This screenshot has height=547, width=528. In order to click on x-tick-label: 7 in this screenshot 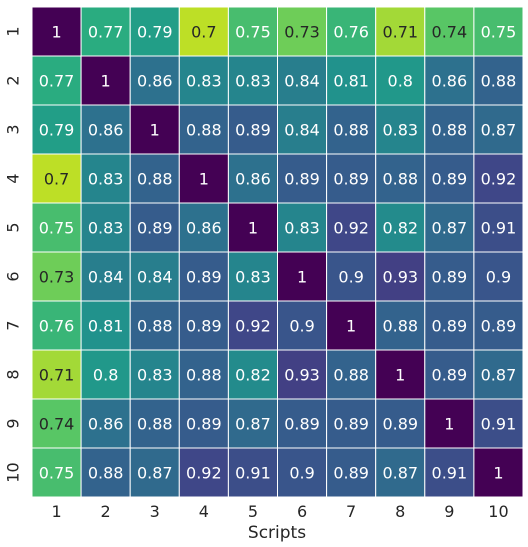, I will do `click(351, 511)`.